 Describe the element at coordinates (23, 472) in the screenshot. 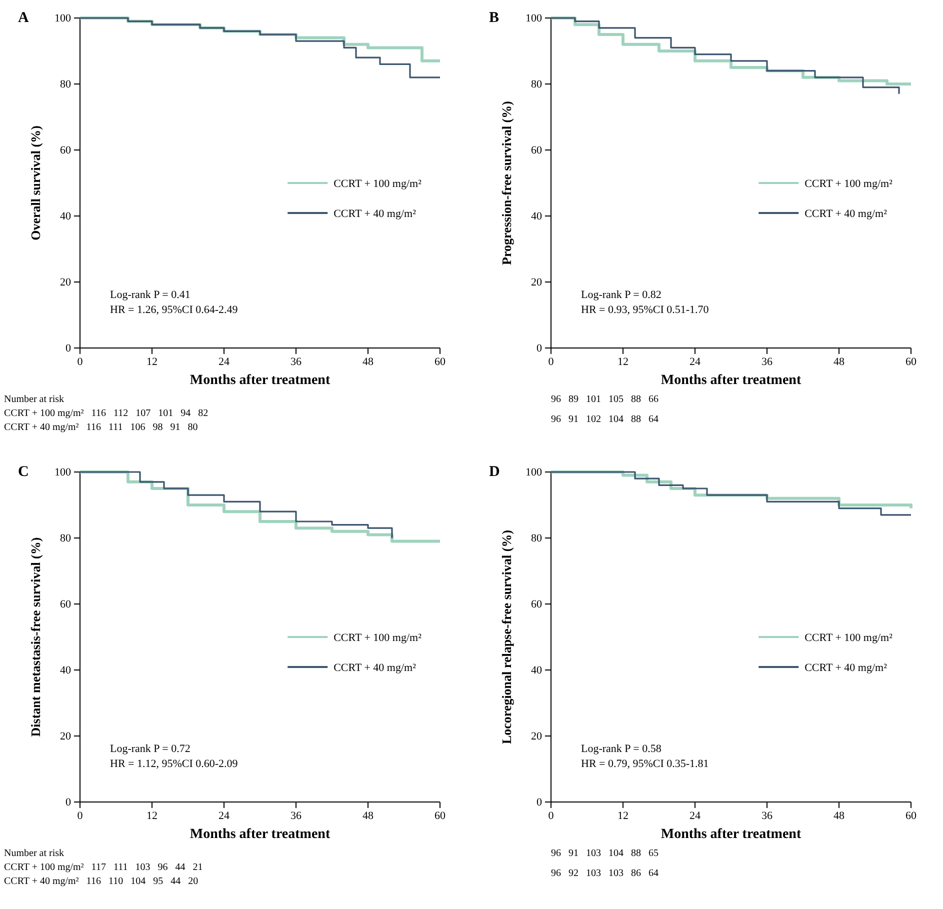

I see `chart-title: C` at that location.